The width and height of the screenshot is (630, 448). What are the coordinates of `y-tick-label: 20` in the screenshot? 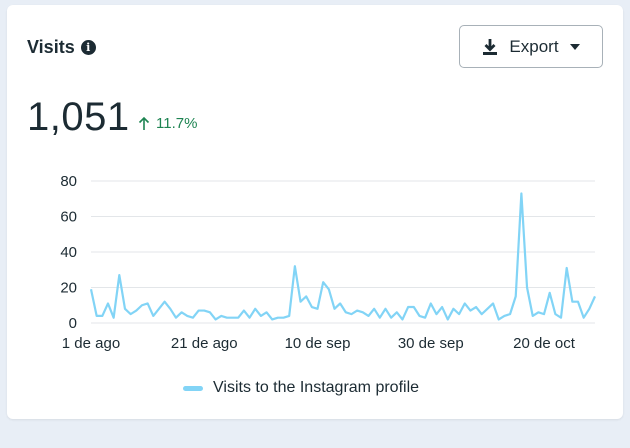 It's located at (68, 288).